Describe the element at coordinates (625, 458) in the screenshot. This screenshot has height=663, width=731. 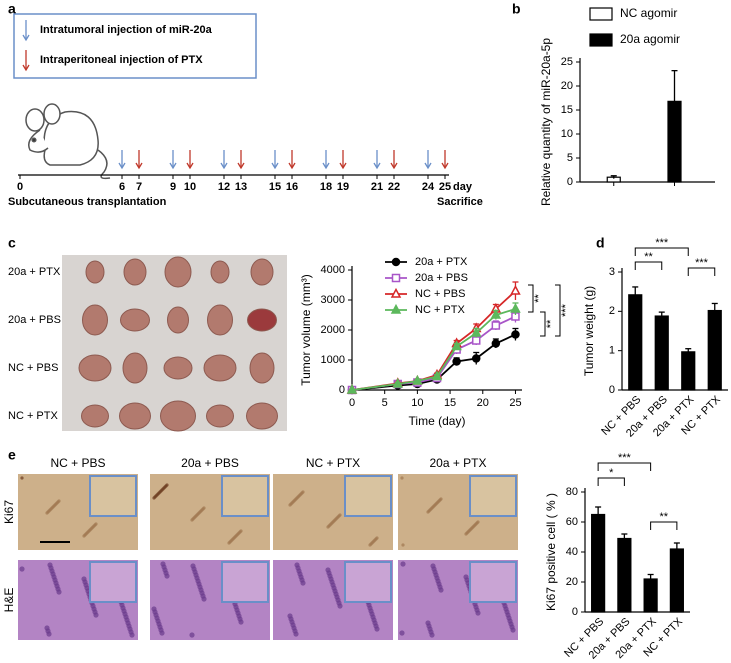
I see `significance-label: ***` at that location.